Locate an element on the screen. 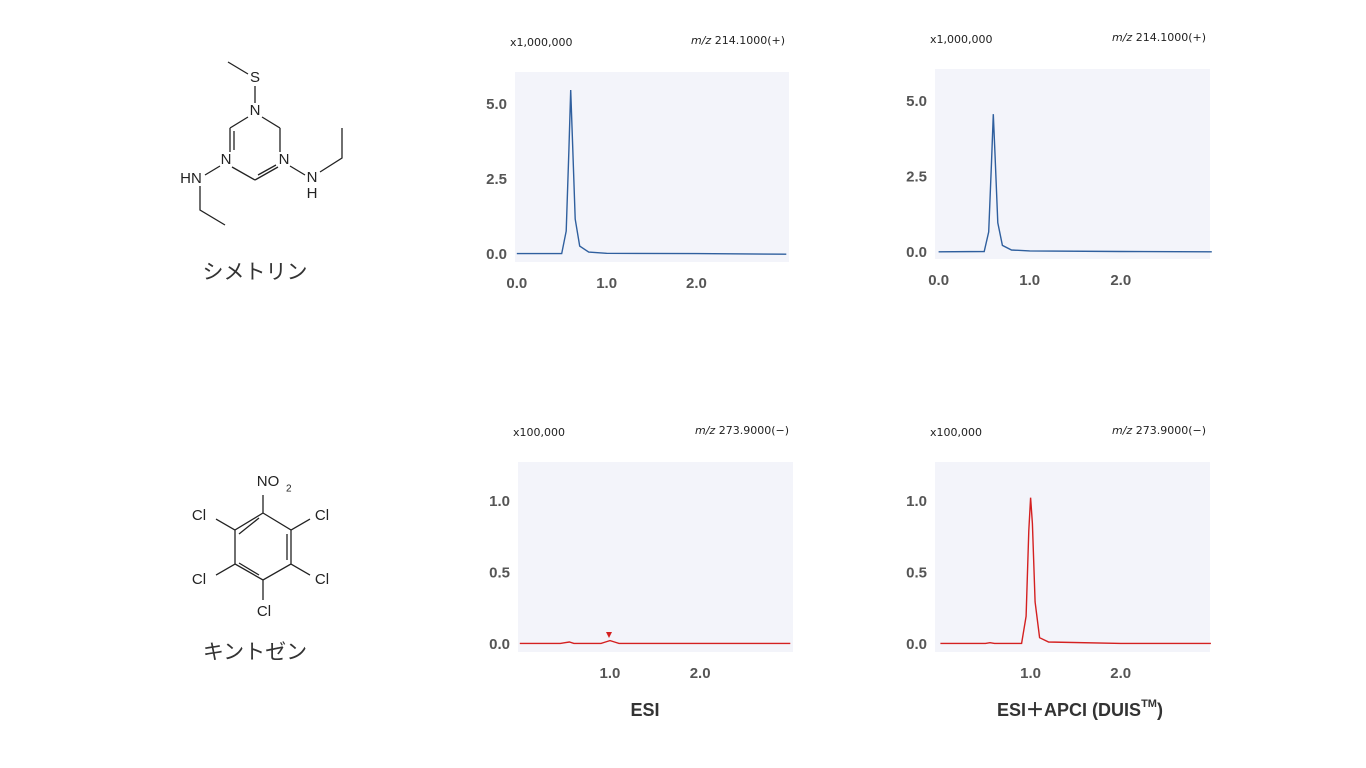 The width and height of the screenshot is (1366, 768). structure-quintozene: NO 2 Cl Cl Cl Cl Cl is located at coordinates (260, 546).